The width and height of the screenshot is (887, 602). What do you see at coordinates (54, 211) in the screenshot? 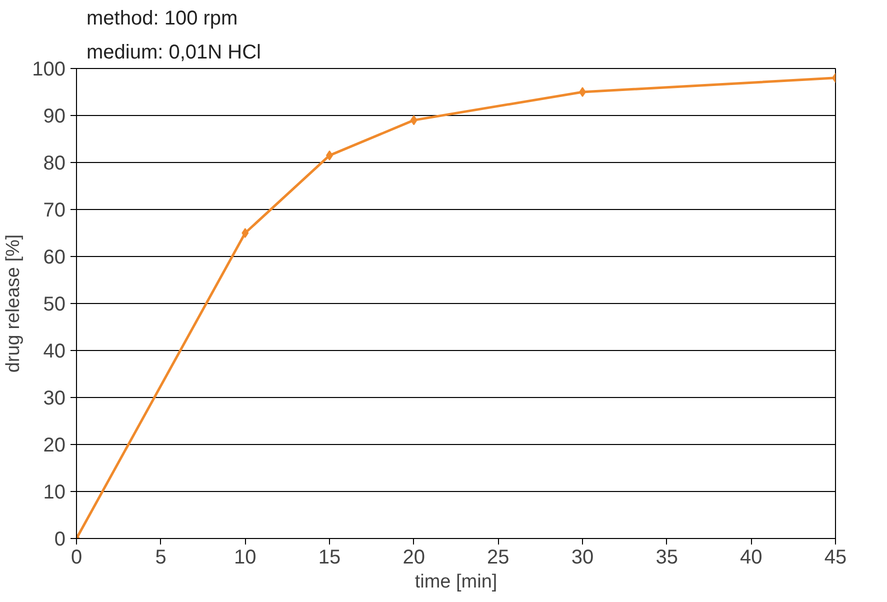
I see `y-tick-label: 70` at bounding box center [54, 211].